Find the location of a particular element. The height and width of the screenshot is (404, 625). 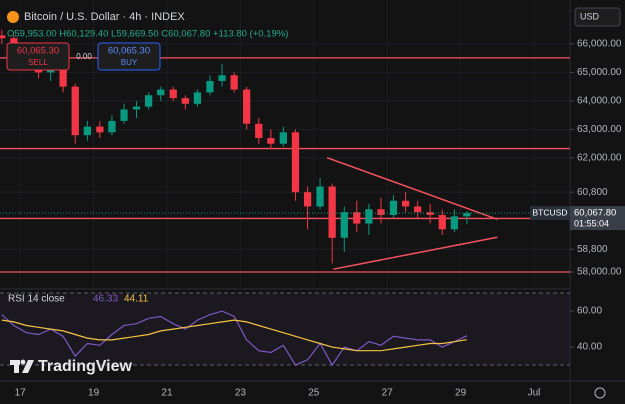

sell-price: 60,065.30 is located at coordinates (38, 51).